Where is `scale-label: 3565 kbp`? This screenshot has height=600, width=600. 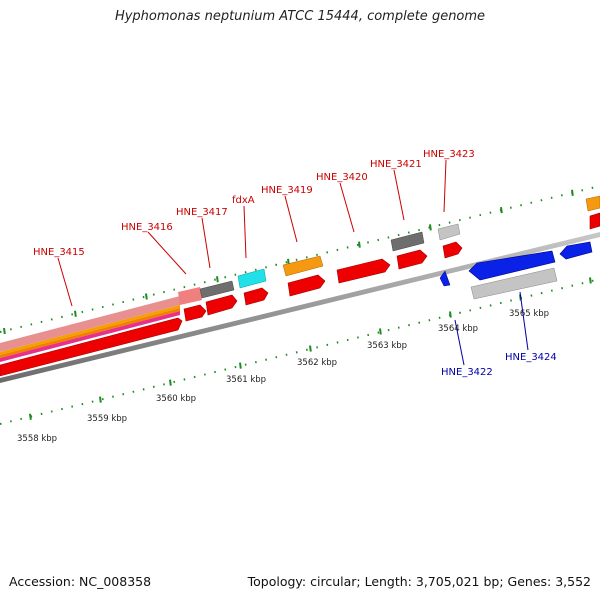 scale-label: 3565 kbp is located at coordinates (529, 314).